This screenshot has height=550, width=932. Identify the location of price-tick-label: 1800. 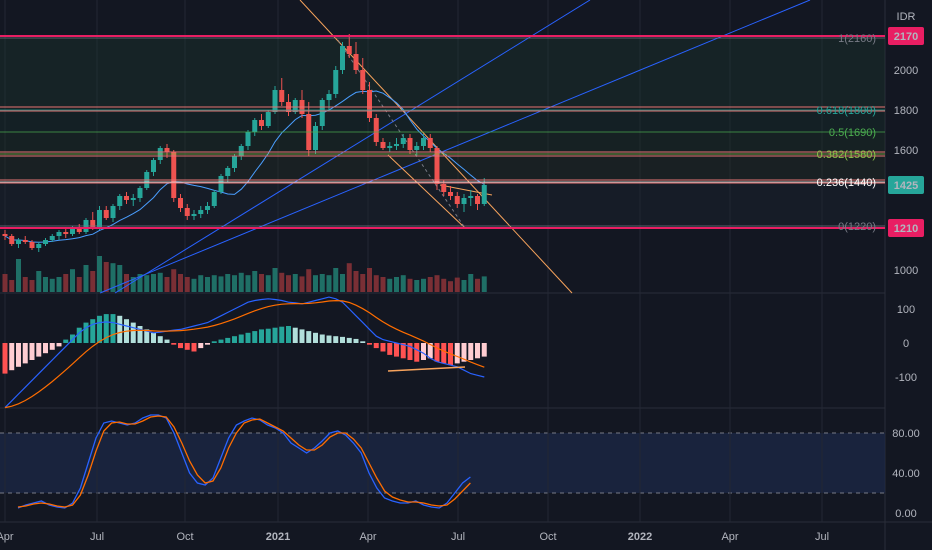
(906, 111).